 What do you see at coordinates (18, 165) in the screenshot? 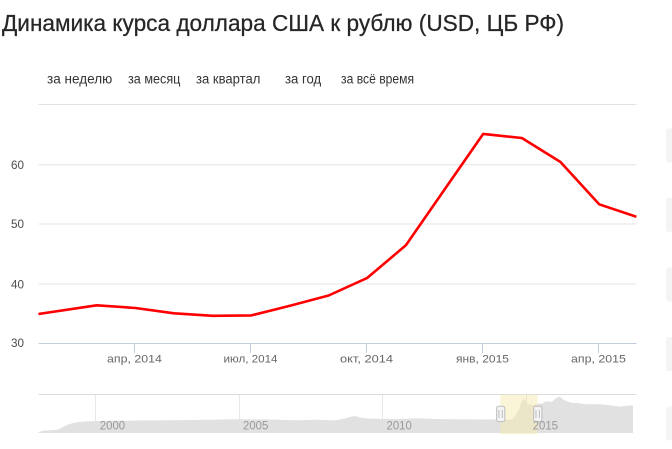
I see `svg-text: 60` at bounding box center [18, 165].